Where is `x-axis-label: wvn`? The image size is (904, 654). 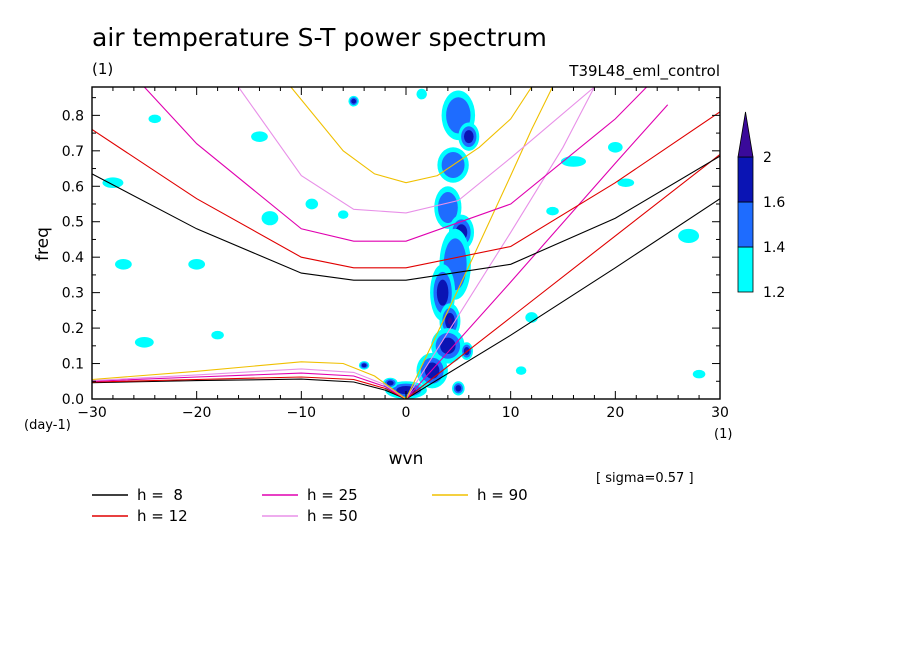 x-axis-label: wvn is located at coordinates (406, 459).